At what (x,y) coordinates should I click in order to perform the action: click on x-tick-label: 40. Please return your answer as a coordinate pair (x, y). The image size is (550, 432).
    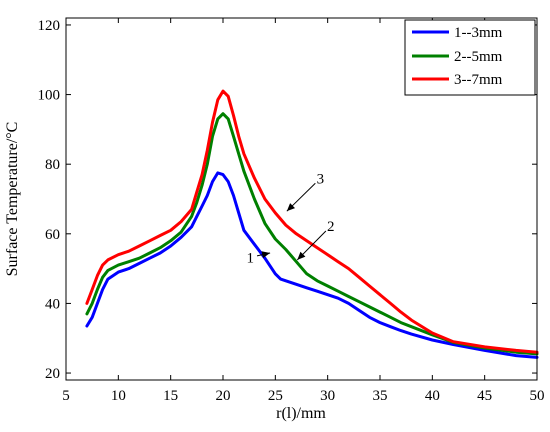
    Looking at the image, I should click on (432, 396).